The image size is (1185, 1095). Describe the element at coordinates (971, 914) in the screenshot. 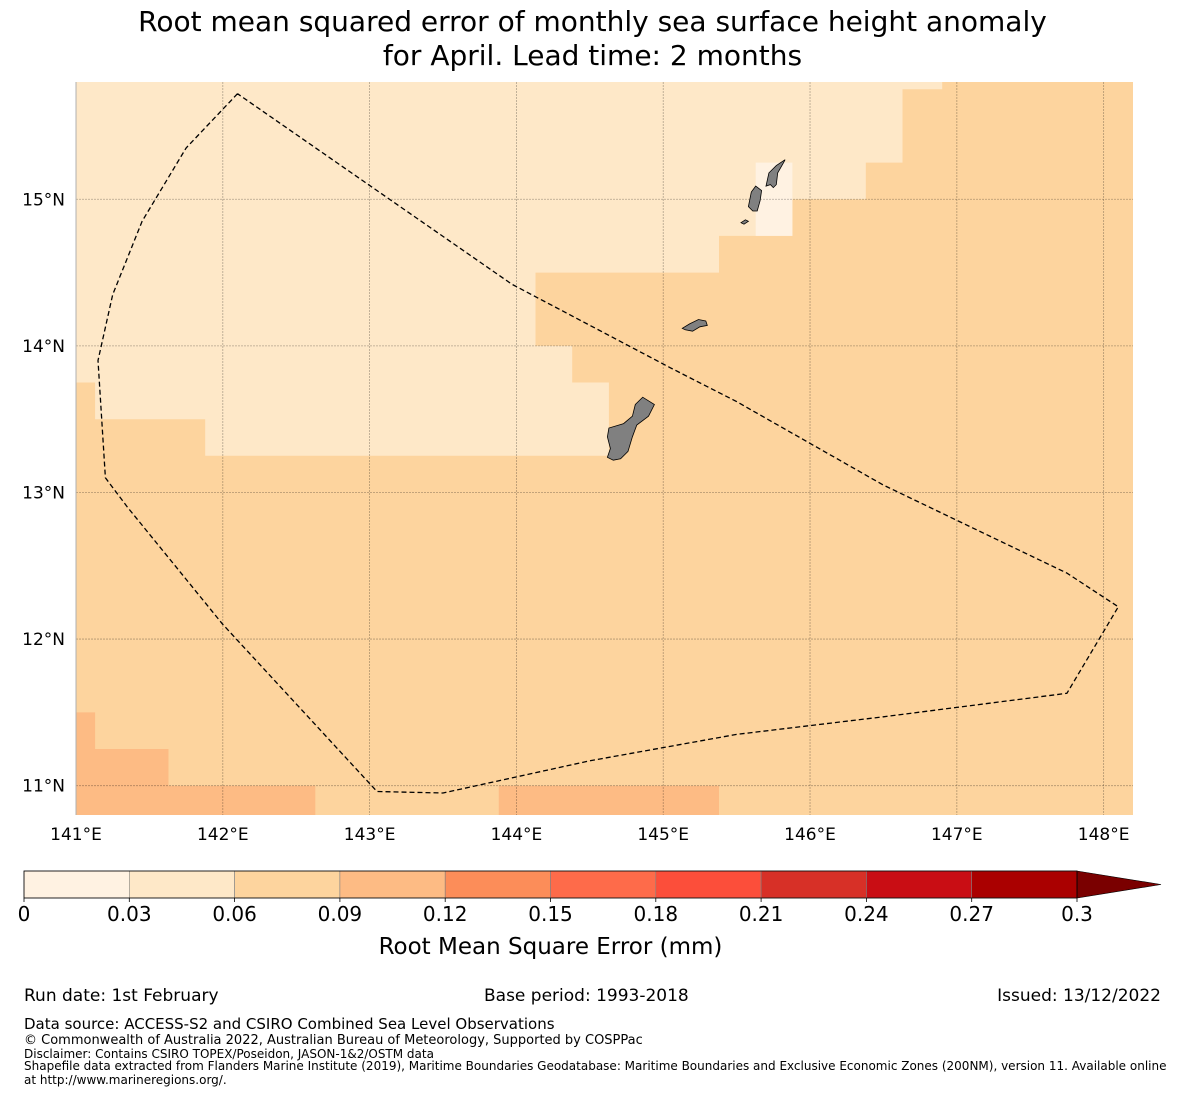

I see `colorbar-tick-label: 0.27` at that location.